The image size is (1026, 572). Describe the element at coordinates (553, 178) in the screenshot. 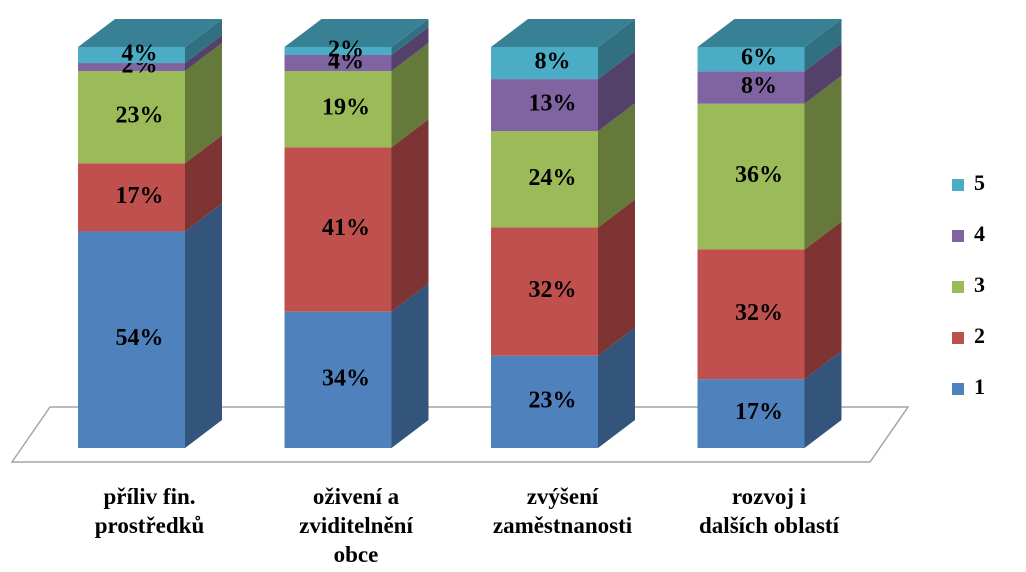

I see `value-label: 24%` at that location.